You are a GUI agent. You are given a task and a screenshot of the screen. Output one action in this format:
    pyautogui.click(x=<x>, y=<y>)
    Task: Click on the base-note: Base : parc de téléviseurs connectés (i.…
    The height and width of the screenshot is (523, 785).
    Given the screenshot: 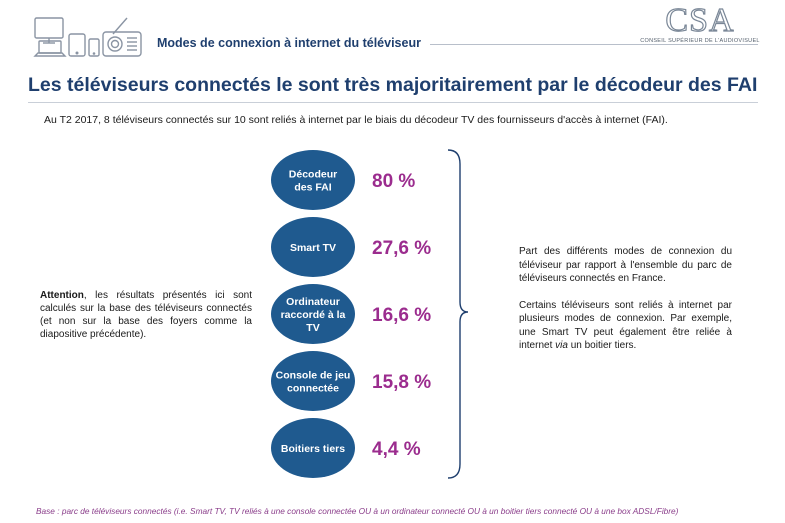 What is the action you would take?
    pyautogui.click(x=357, y=511)
    